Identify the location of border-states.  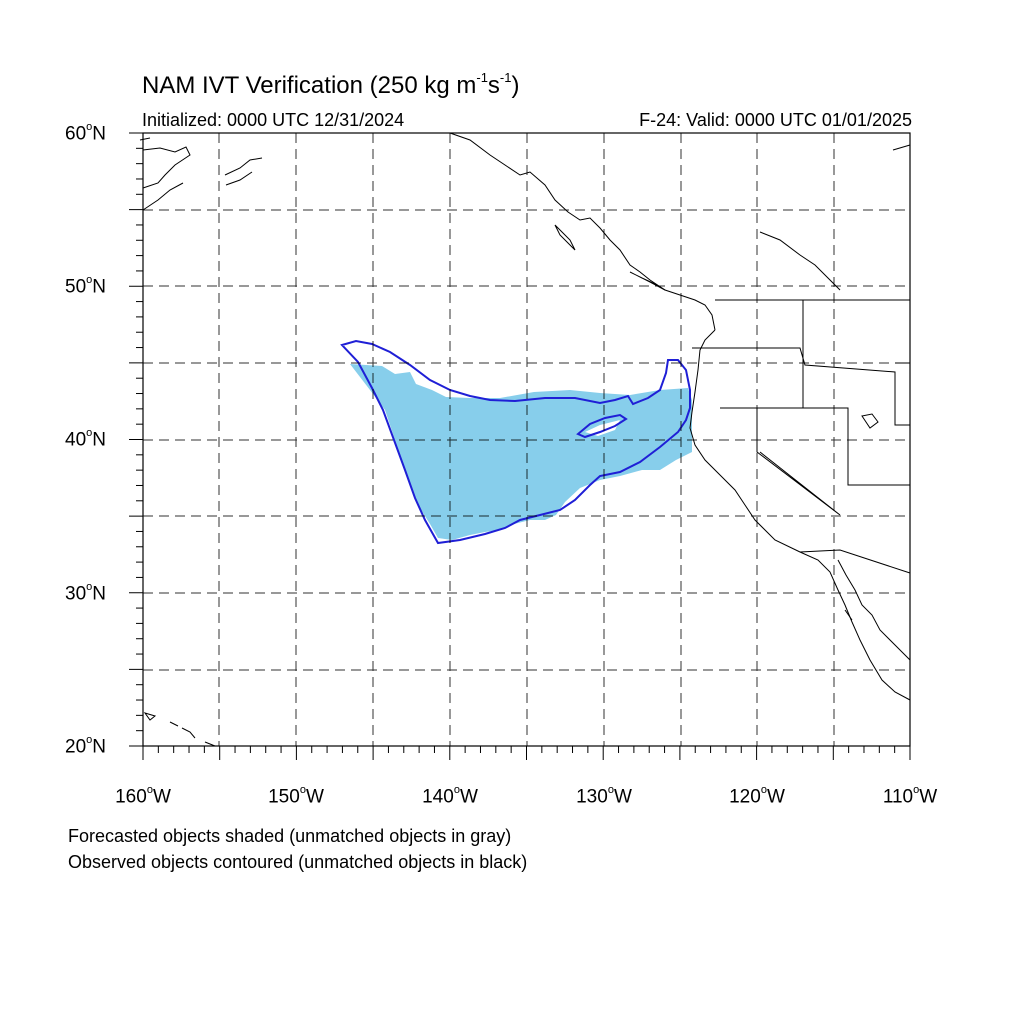
(801, 437).